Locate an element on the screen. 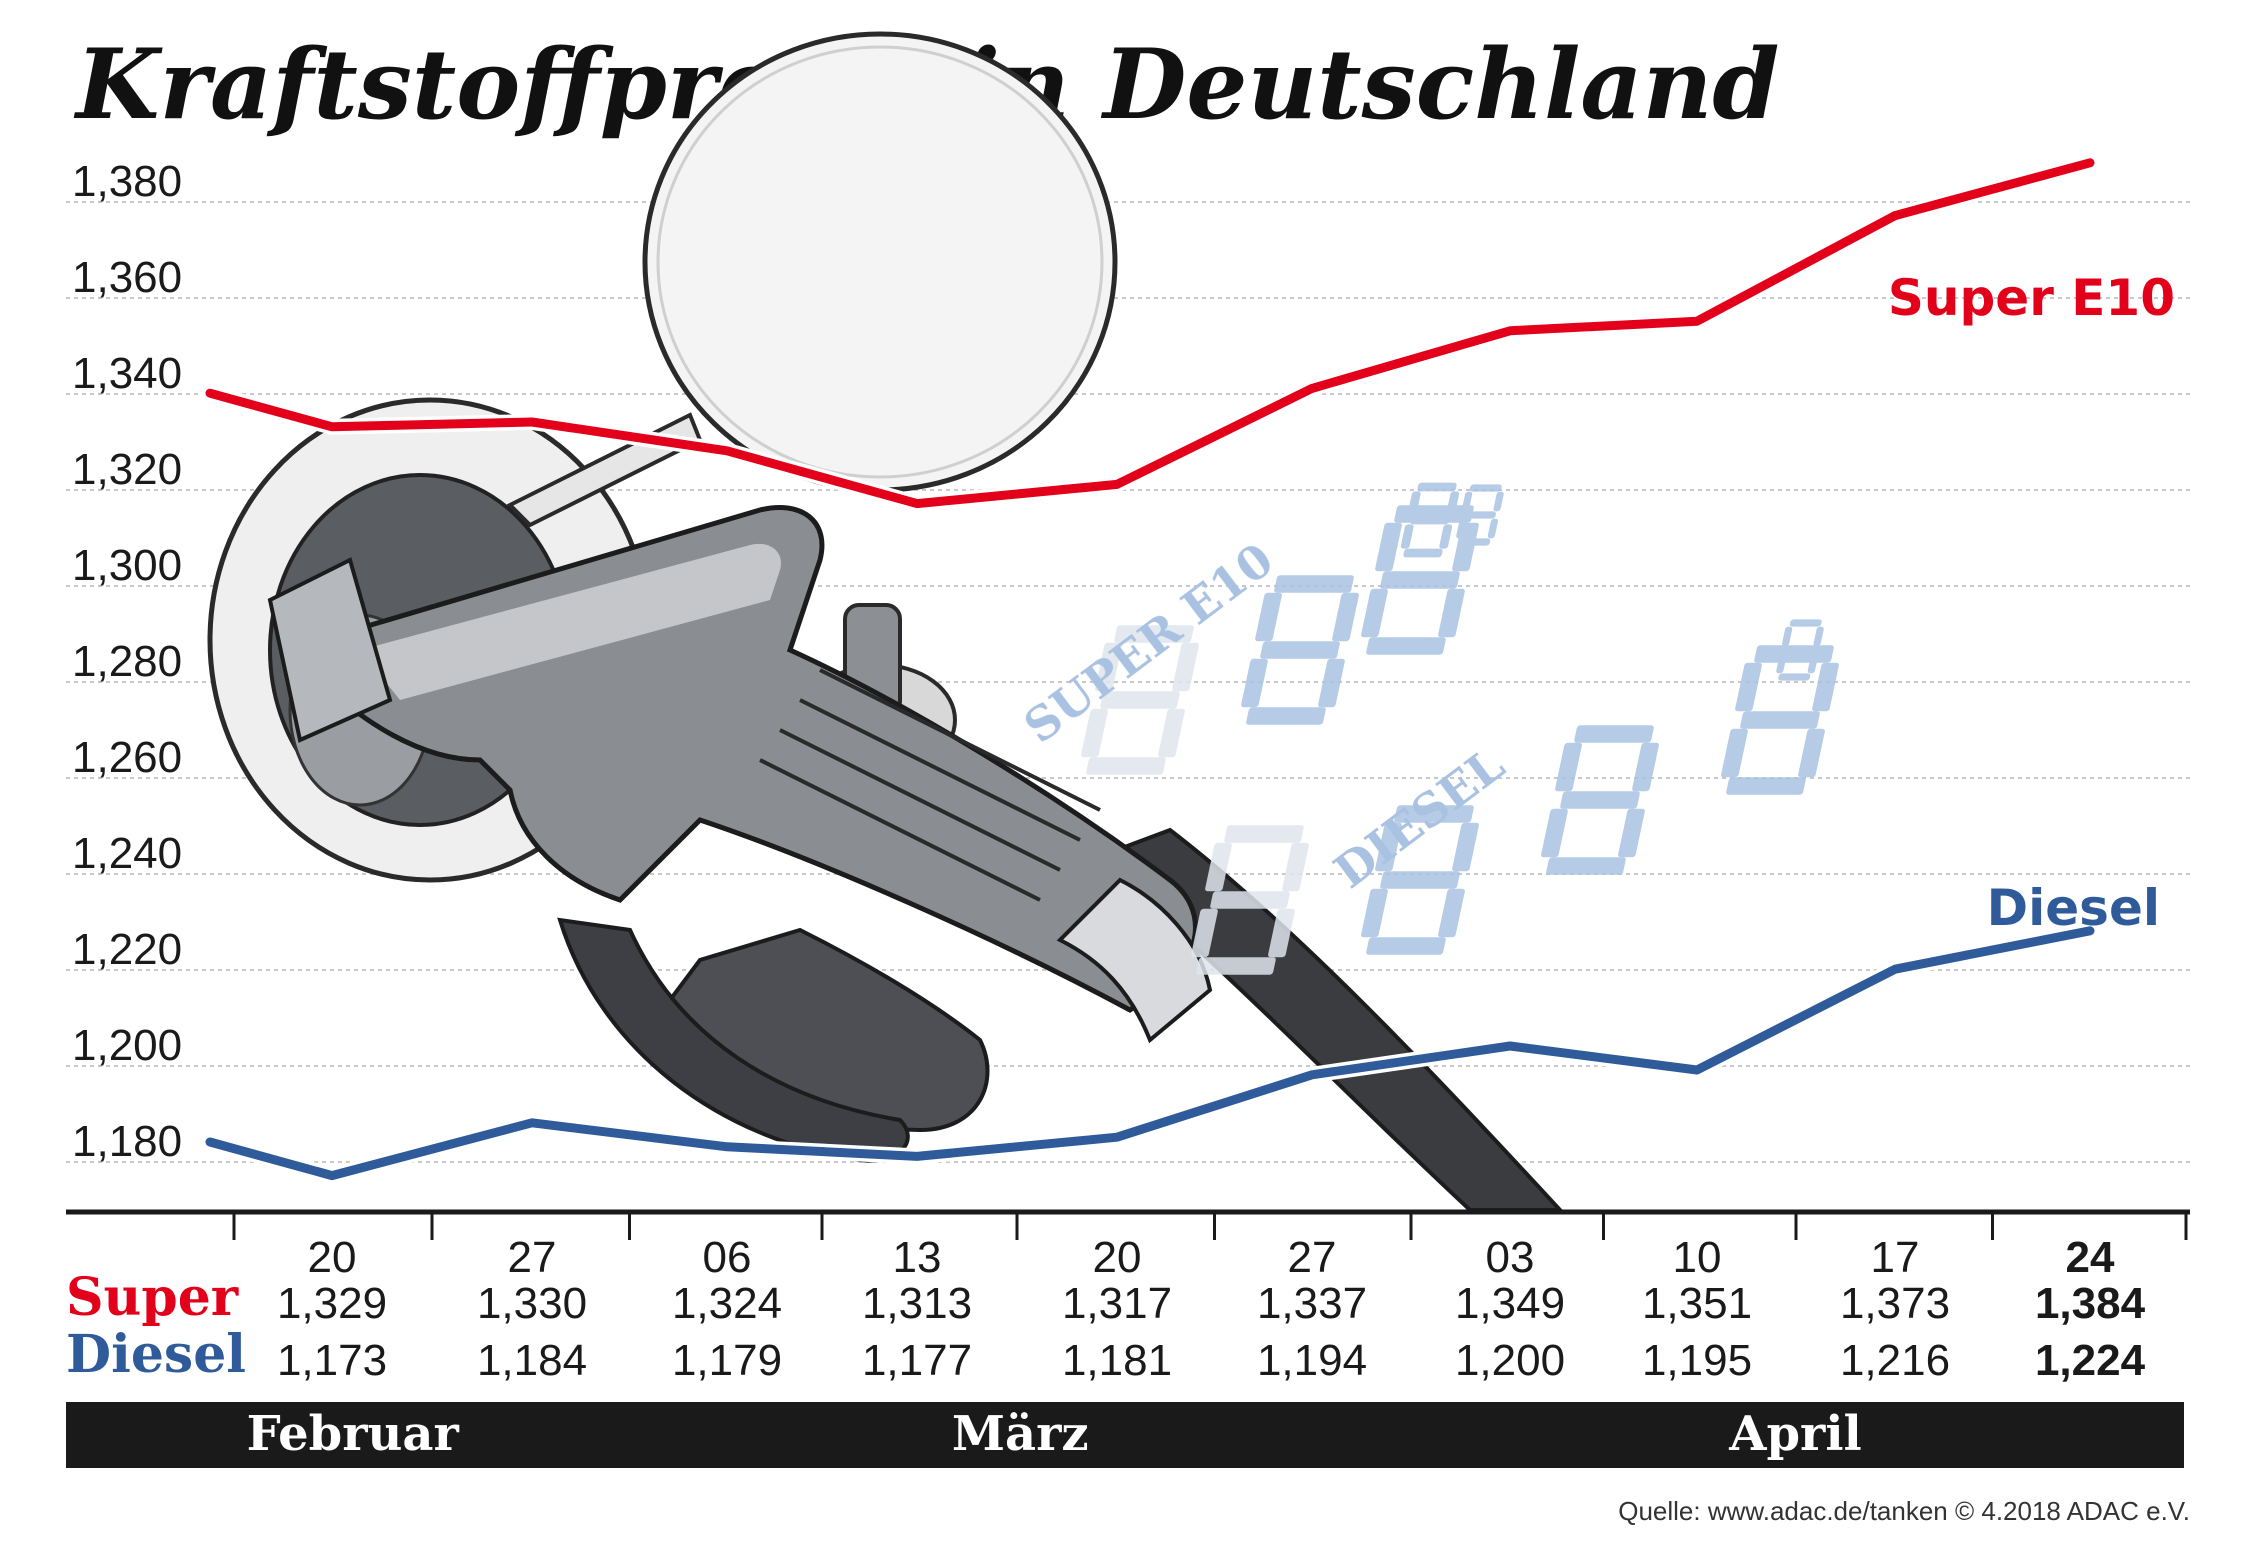 This screenshot has width=2241, height=1557. deco-label-super: SUPER E10 is located at coordinates (1148, 642).